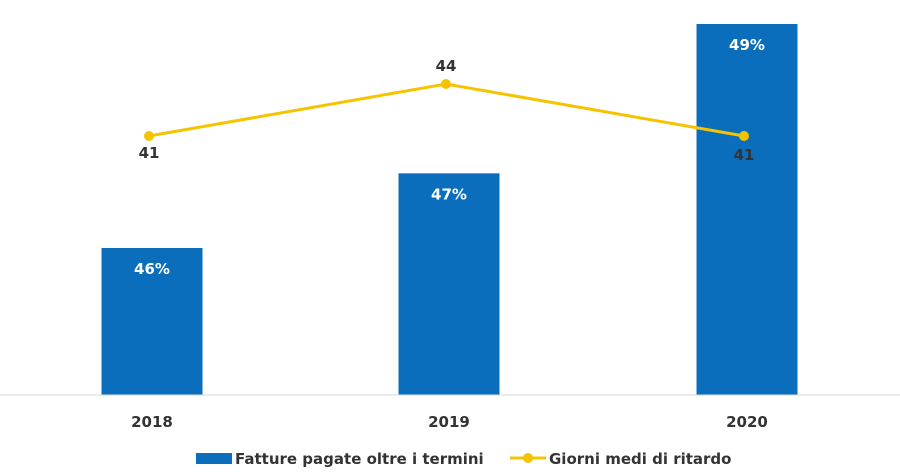  Describe the element at coordinates (152, 269) in the screenshot. I see `bar-label-2018: 46%` at that location.